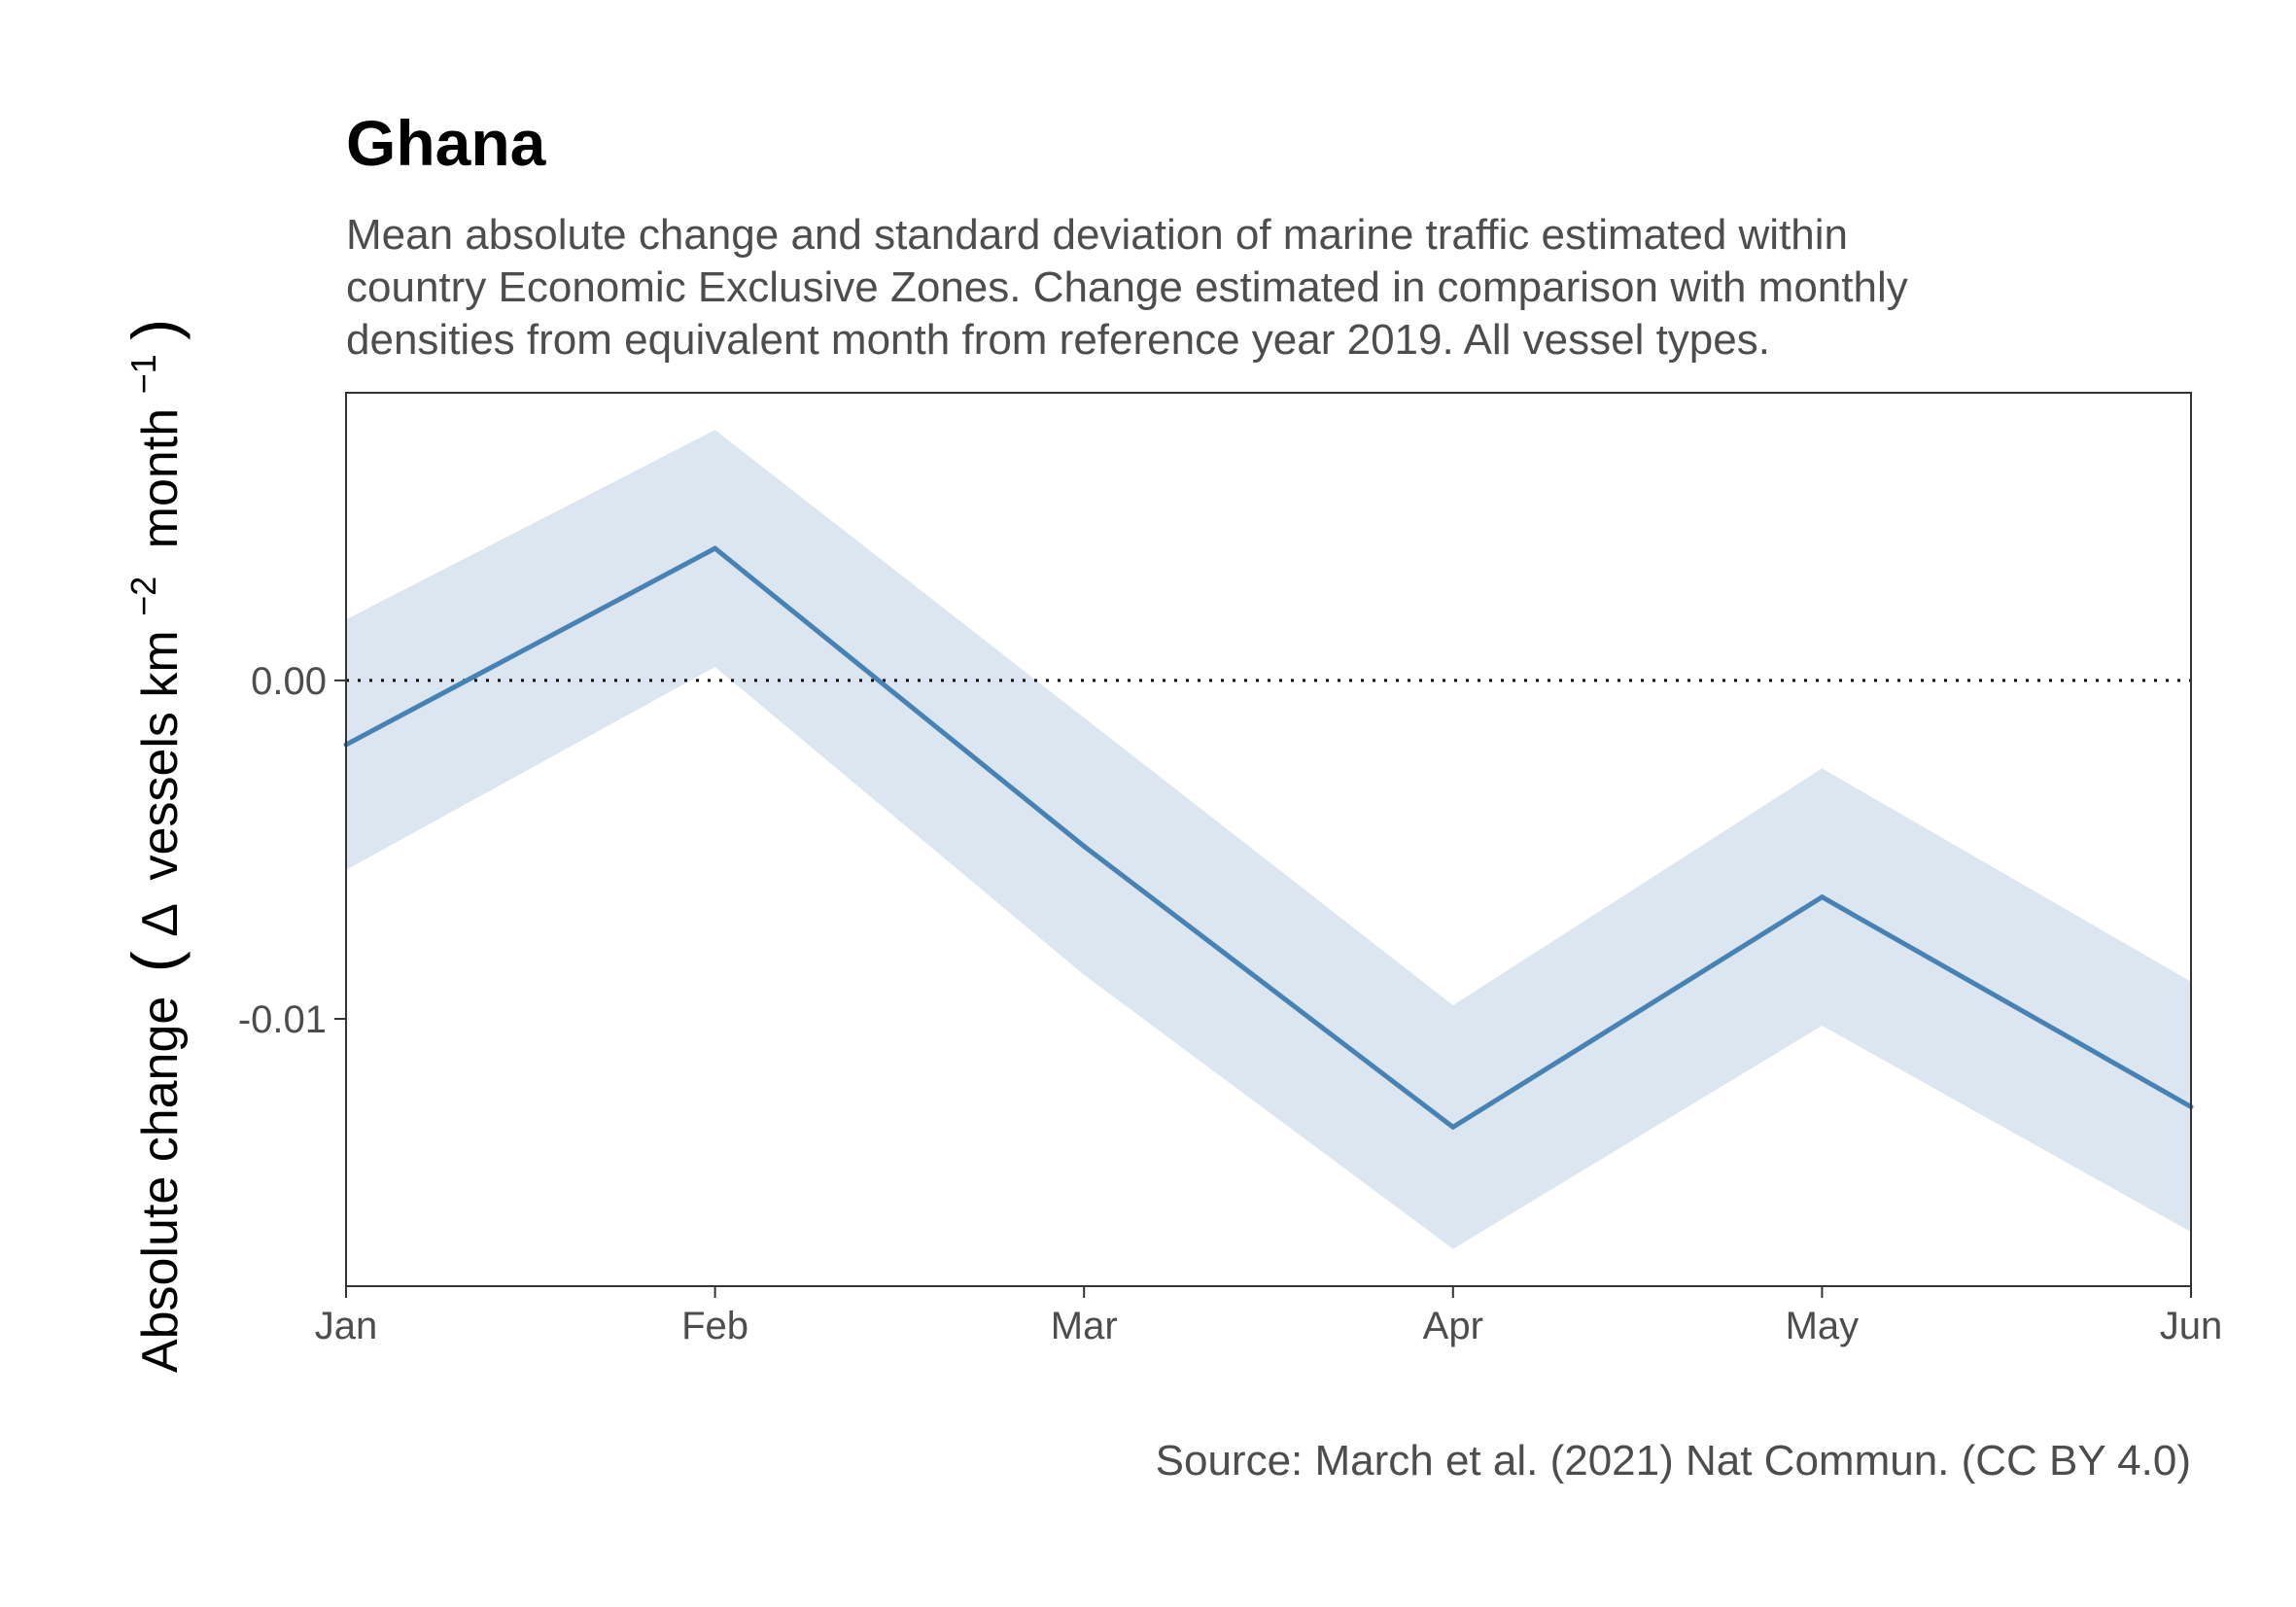 The image size is (2296, 1607). What do you see at coordinates (2191, 1326) in the screenshot?
I see `x-tick-label-jun: Jun` at bounding box center [2191, 1326].